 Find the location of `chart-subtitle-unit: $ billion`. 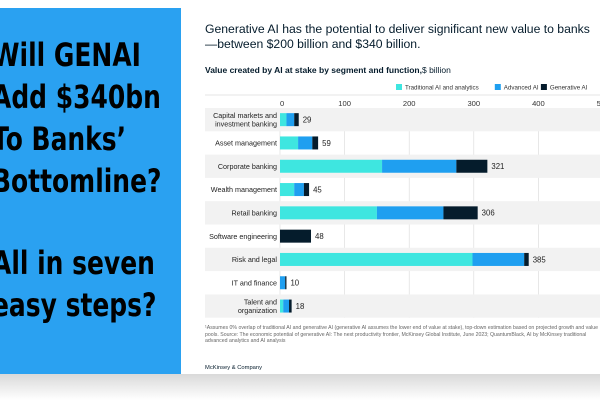

chart-subtitle-unit: $ billion is located at coordinates (436, 70).